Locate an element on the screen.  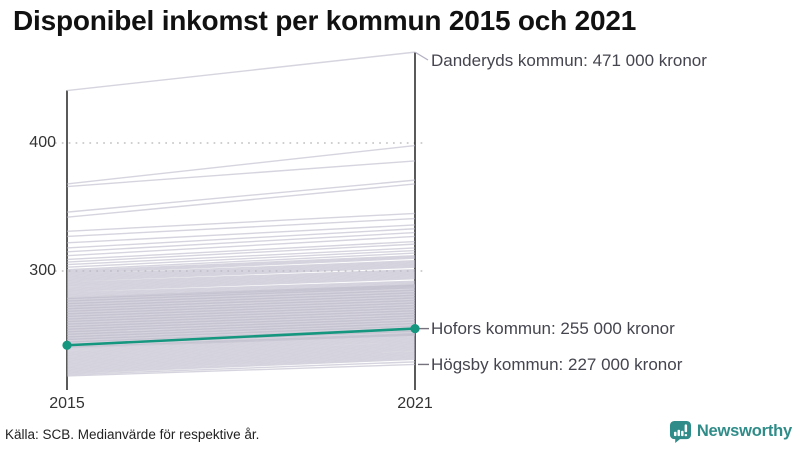
annotation-hofors: Hofors kommun: 255 000 kronor is located at coordinates (553, 328).